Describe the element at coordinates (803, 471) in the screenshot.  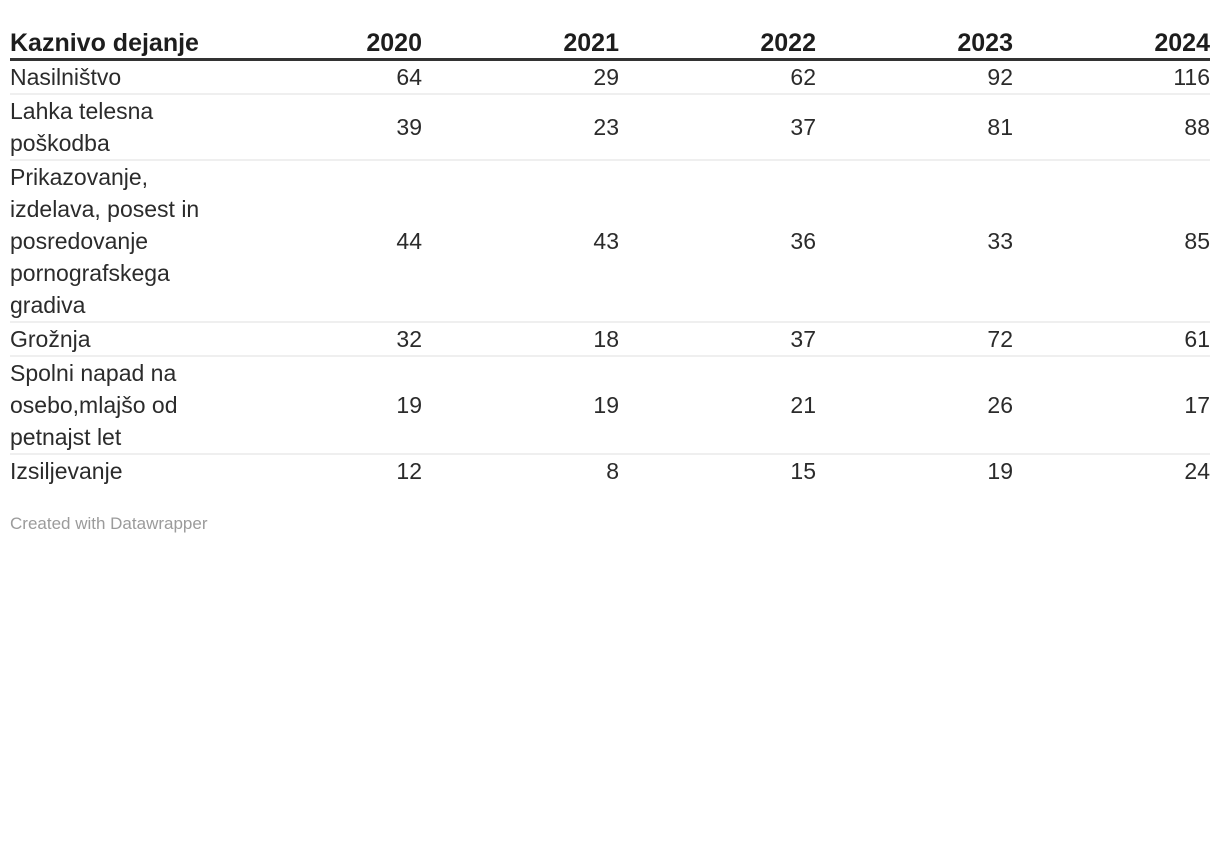
I see `value-cell: 15` at that location.